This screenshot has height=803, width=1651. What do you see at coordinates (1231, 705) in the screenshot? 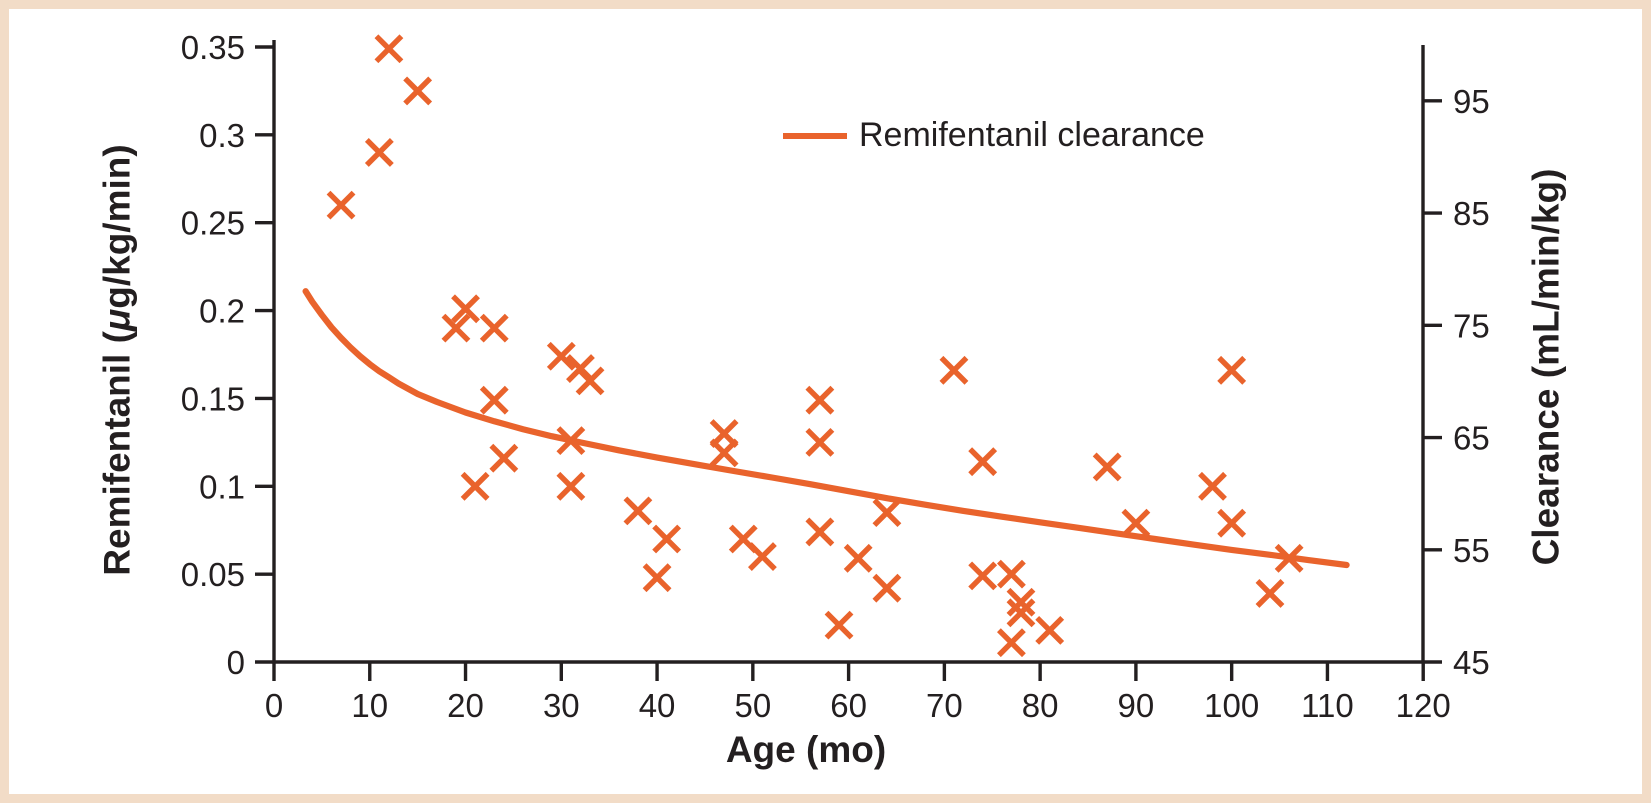
I see `x-tick-label: 100` at bounding box center [1231, 705].